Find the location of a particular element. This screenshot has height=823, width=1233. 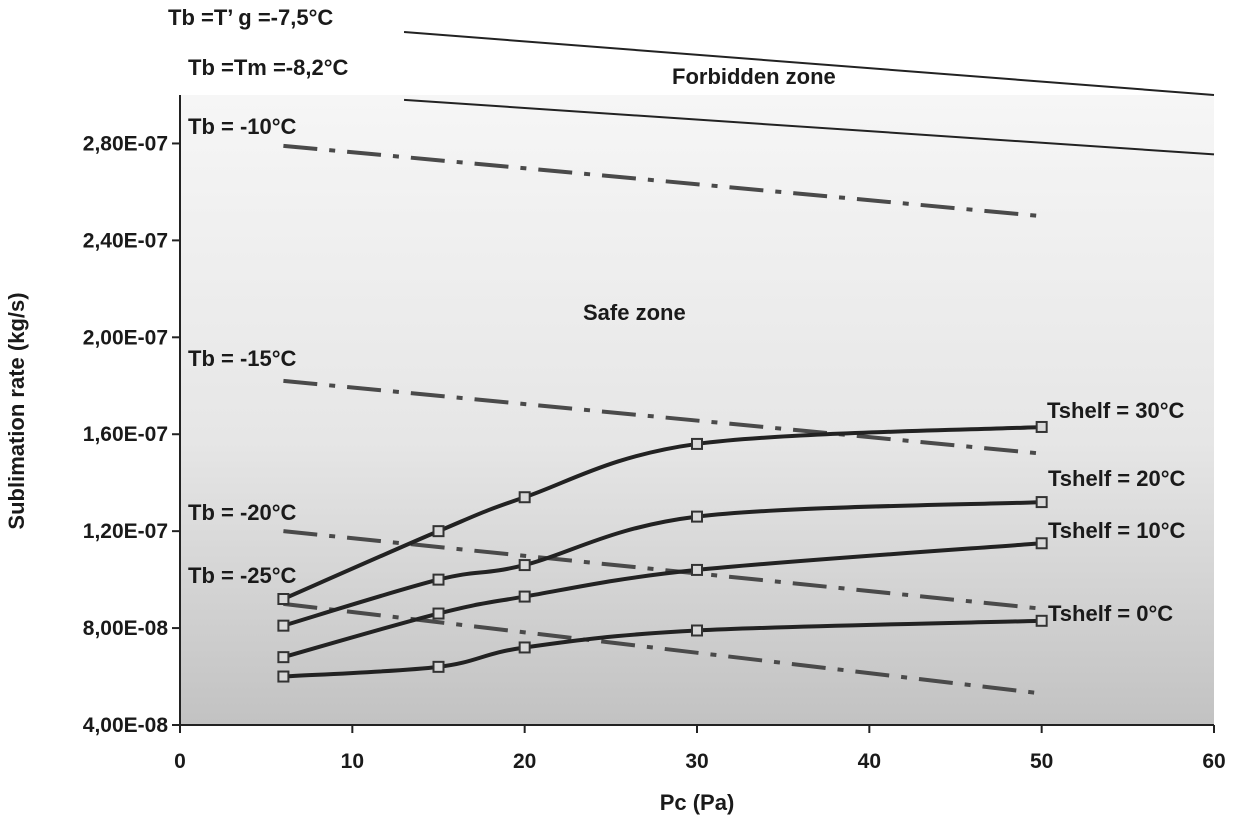

series-label-tshelf-20: Tshelf = 20°C is located at coordinates (1116, 478).